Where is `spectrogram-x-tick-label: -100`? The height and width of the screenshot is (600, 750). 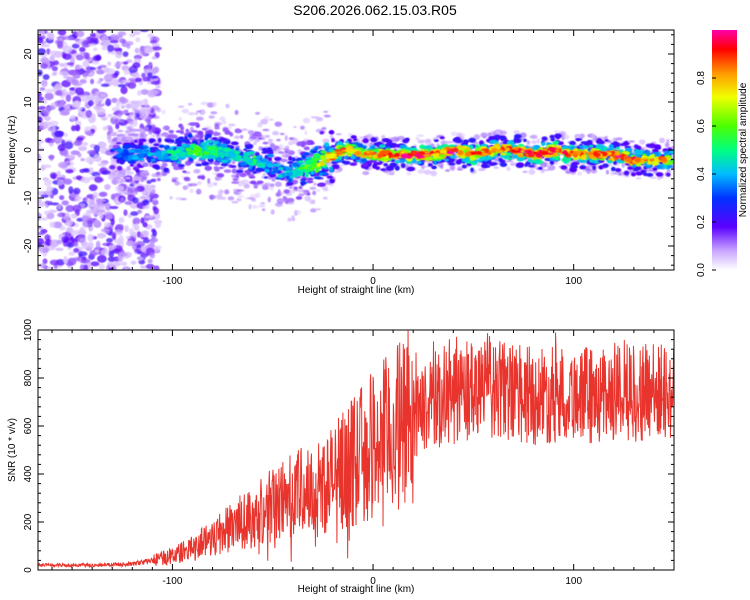 spectrogram-x-tick-label: -100 is located at coordinates (172, 281).